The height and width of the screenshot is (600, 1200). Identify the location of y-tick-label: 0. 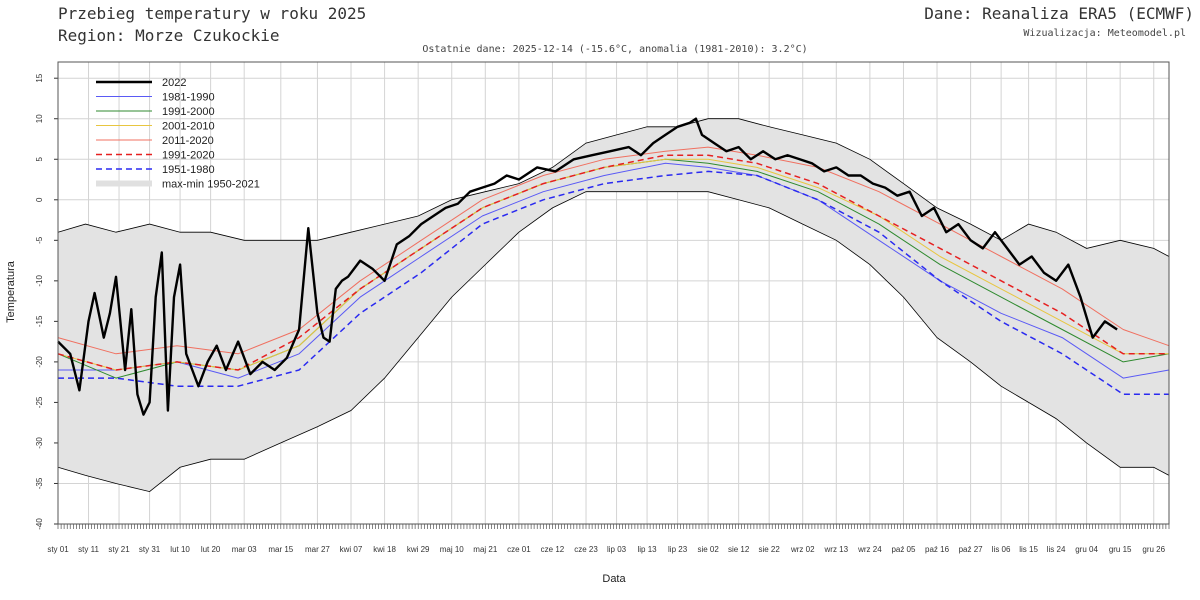
(39, 199).